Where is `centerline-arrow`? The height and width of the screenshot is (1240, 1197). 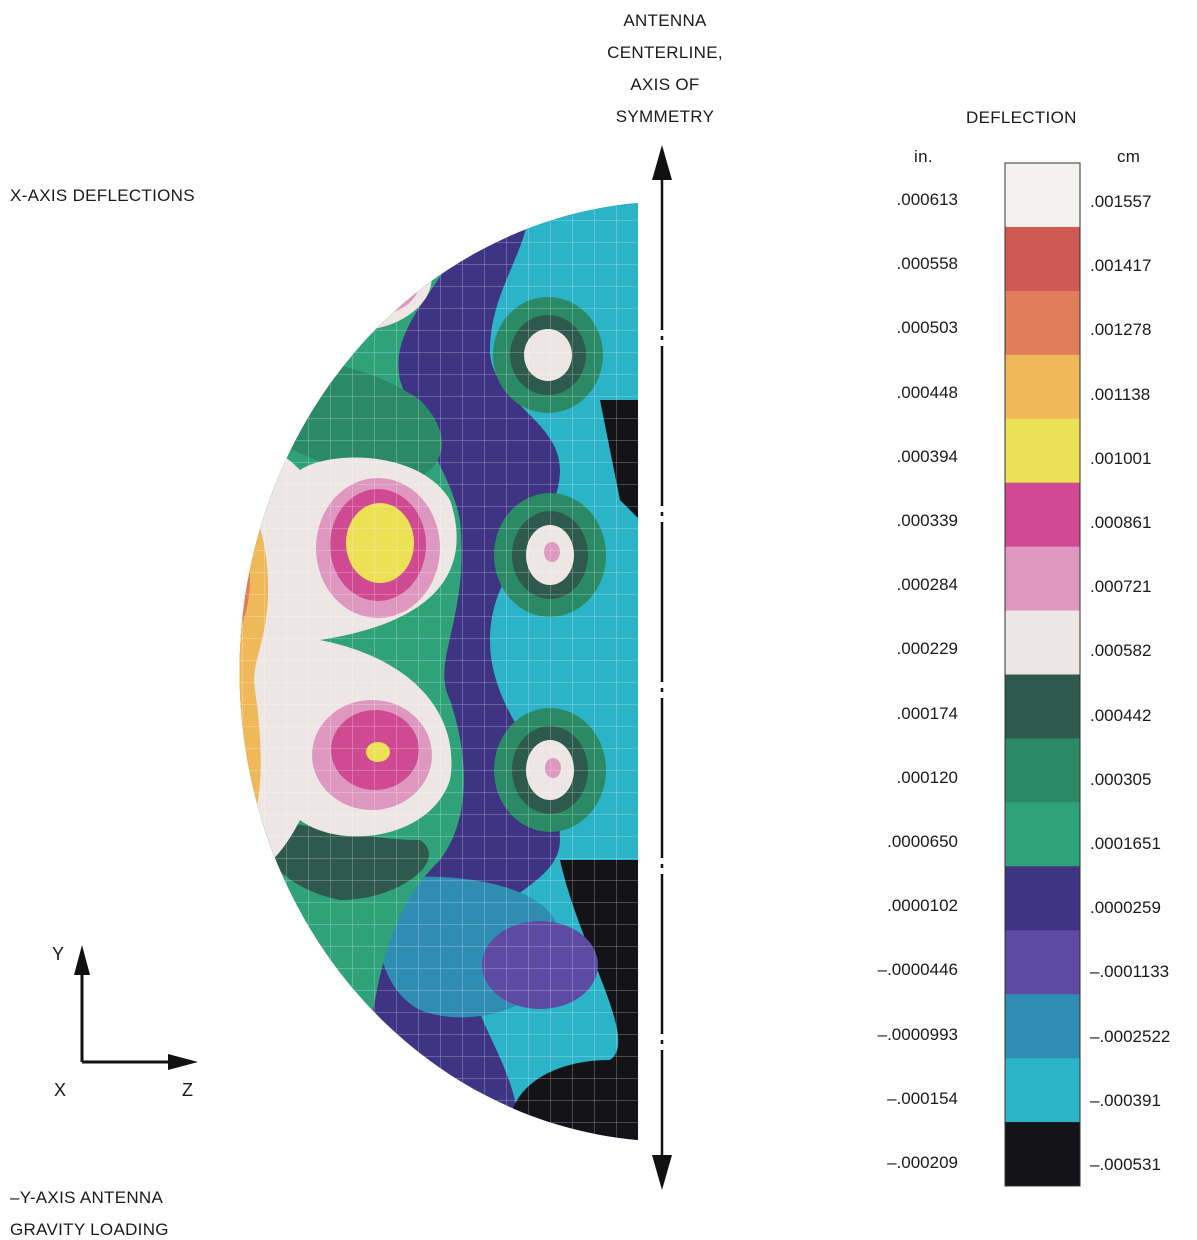 centerline-arrow is located at coordinates (662, 667).